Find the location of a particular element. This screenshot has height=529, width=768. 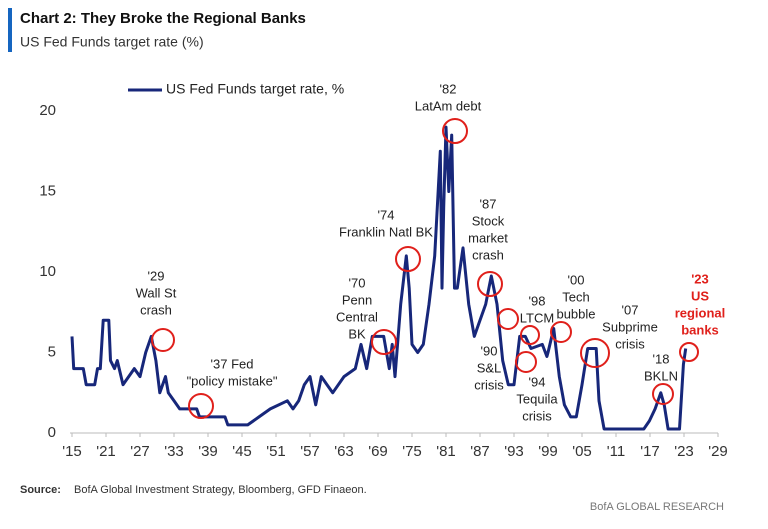

annotation-text: Wall St is located at coordinates (156, 292).